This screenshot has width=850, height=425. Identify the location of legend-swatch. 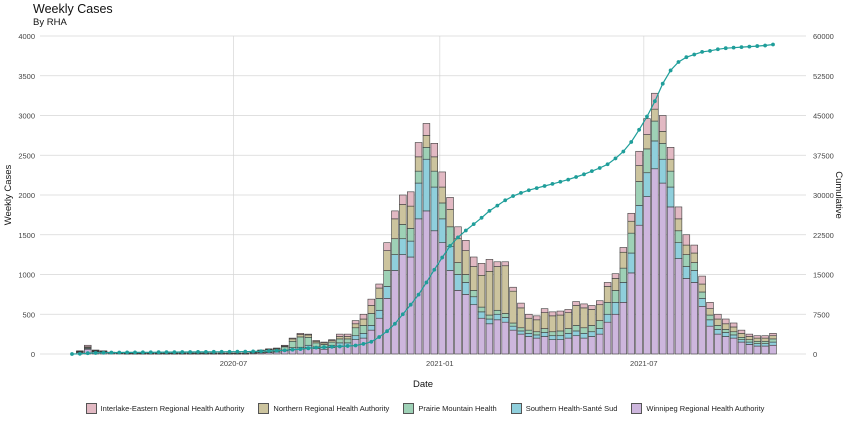
(516, 408).